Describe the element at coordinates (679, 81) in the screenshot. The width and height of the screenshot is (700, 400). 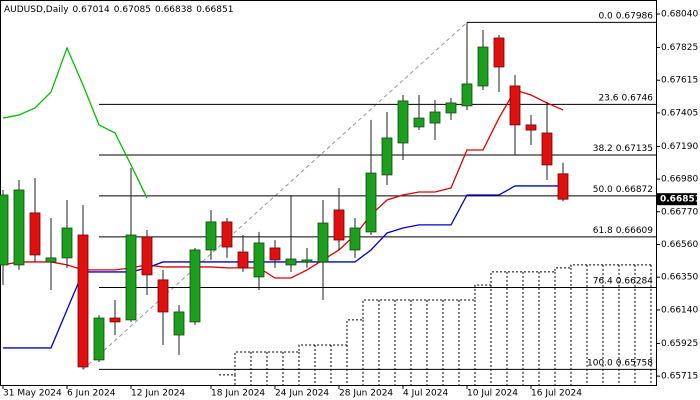
I see `y-tick-label: 0.67615` at that location.